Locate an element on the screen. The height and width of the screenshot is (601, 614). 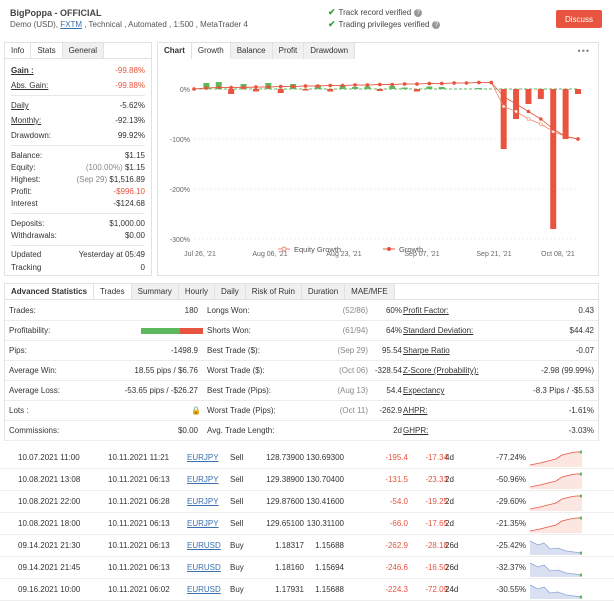
trade-dur: 2d is located at coordinates (449, 501).